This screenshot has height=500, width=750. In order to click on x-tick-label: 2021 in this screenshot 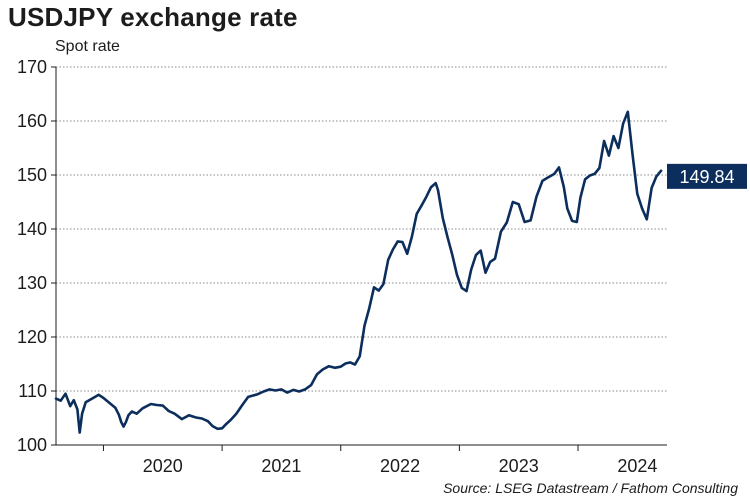, I will do `click(281, 466)`.